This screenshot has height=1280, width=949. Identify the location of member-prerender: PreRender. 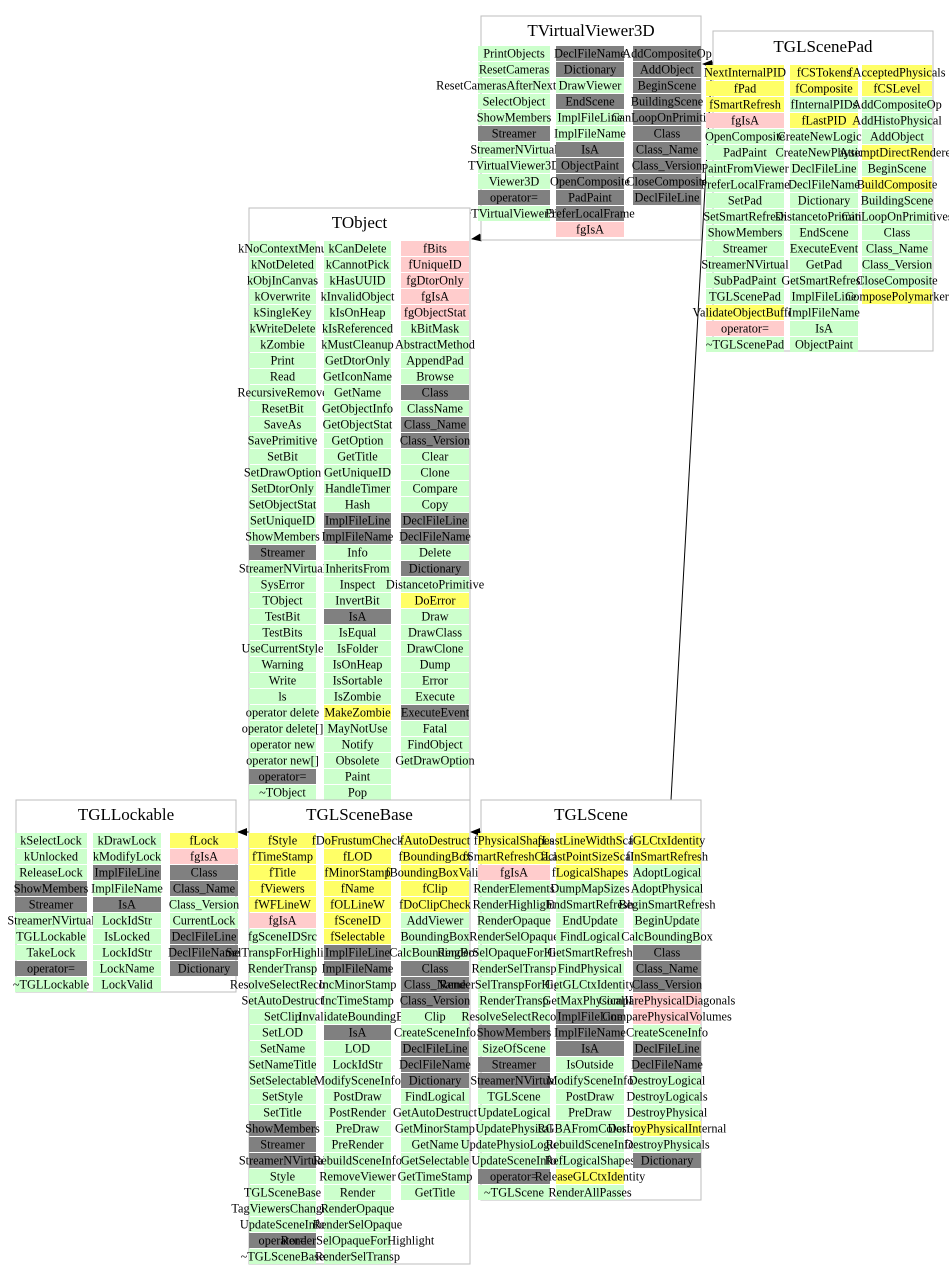
(357, 1144).